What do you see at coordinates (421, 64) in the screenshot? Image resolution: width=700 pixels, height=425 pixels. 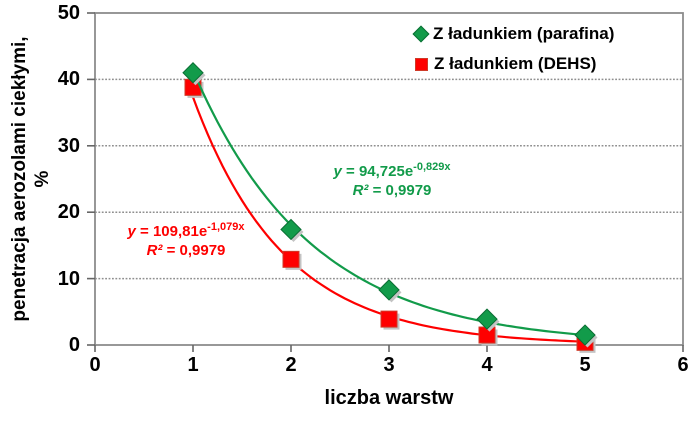 I see `square-marker-icon` at bounding box center [421, 64].